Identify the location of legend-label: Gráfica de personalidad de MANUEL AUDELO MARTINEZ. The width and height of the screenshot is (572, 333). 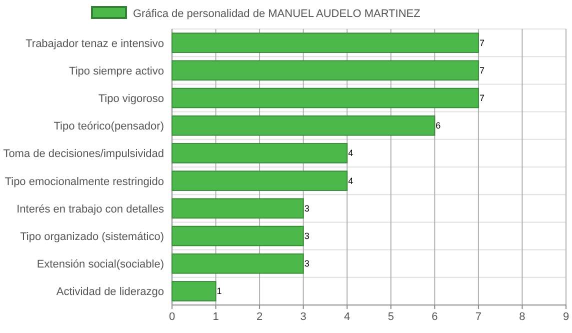
(277, 14).